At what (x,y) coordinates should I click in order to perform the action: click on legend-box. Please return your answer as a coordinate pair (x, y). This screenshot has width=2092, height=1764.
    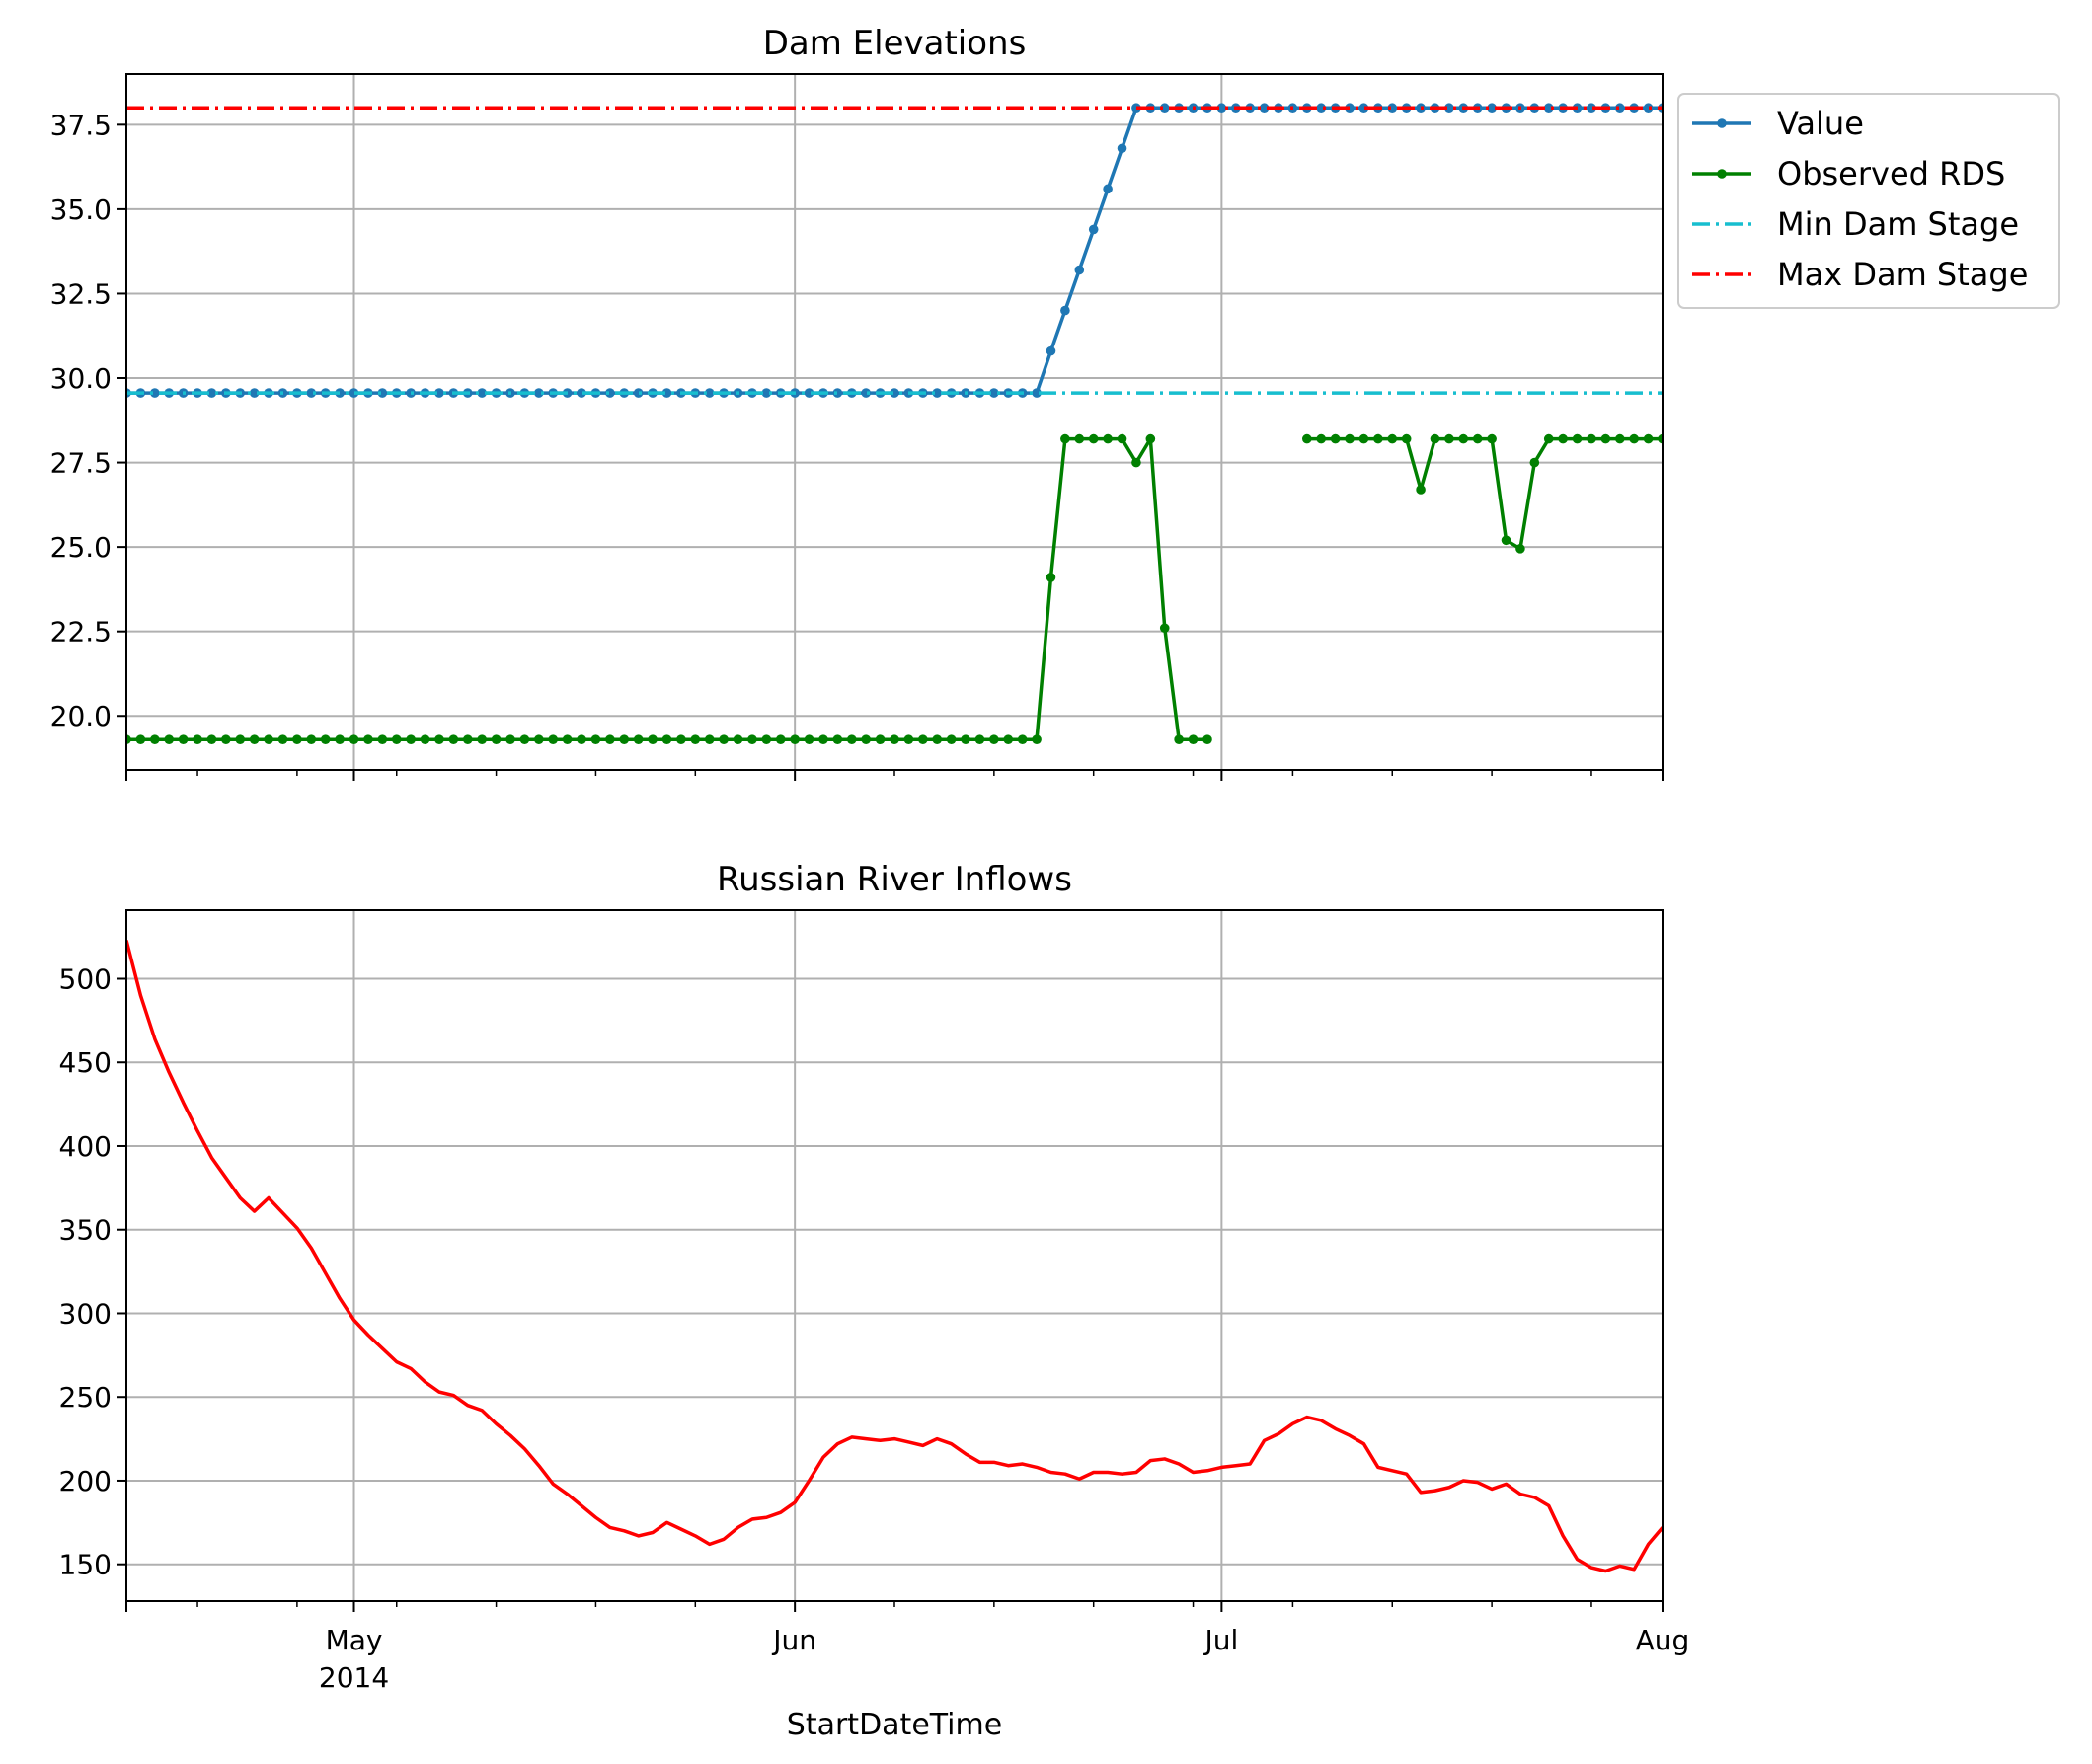
    Looking at the image, I should click on (1869, 201).